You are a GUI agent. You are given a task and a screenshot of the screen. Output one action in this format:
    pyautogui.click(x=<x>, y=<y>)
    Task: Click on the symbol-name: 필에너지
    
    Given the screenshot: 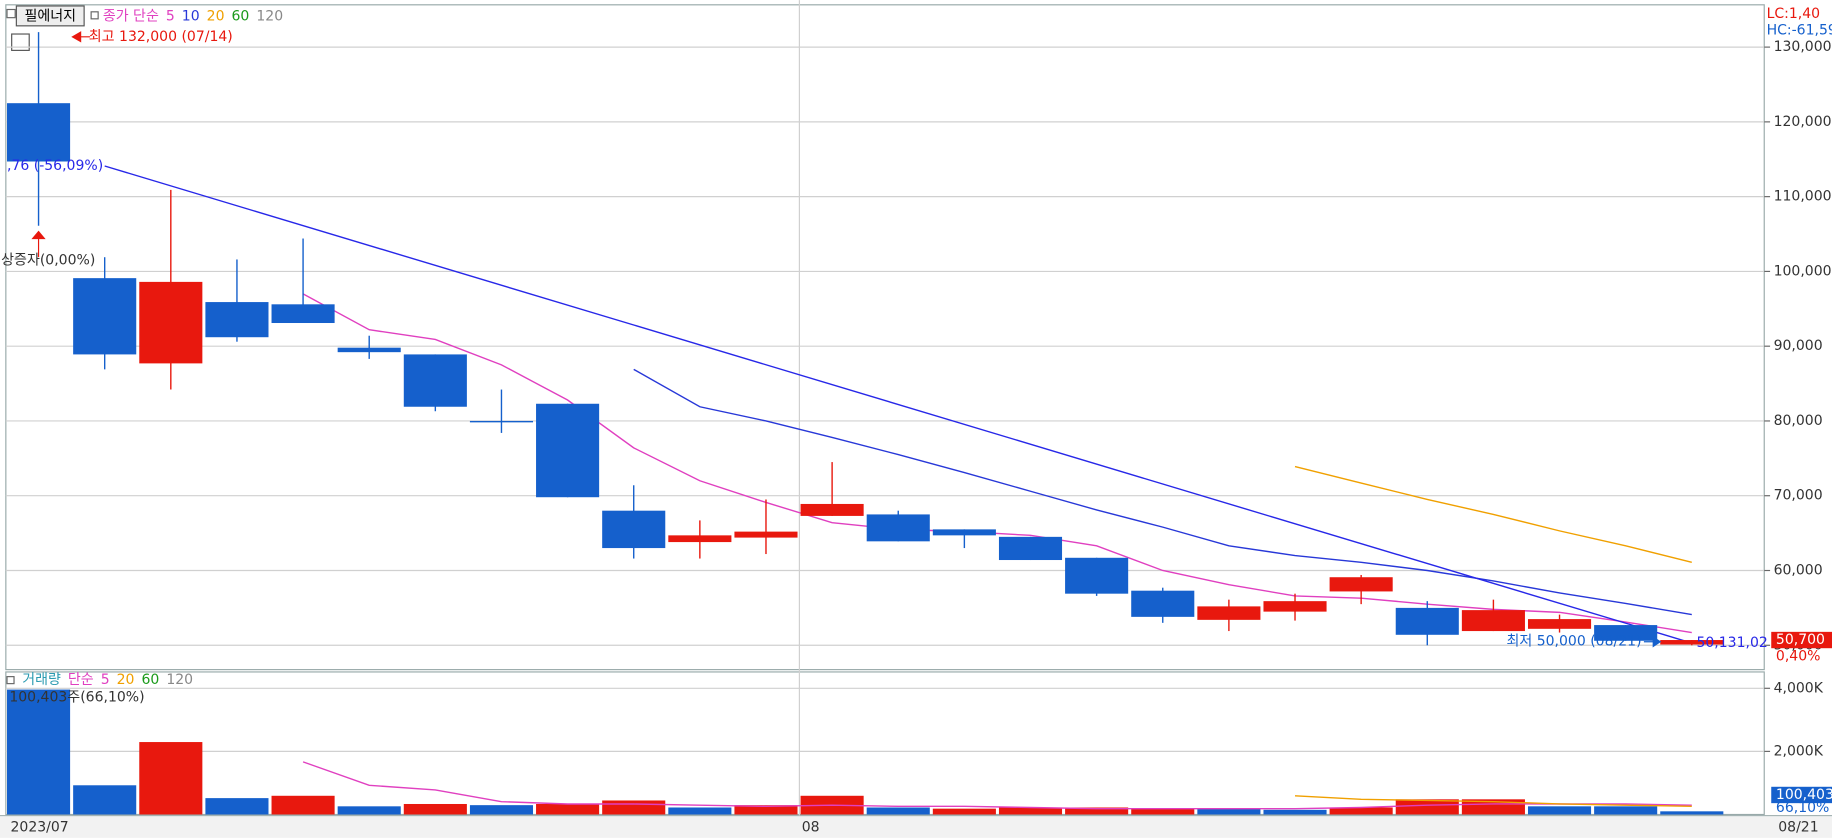 What is the action you would take?
    pyautogui.click(x=50, y=16)
    